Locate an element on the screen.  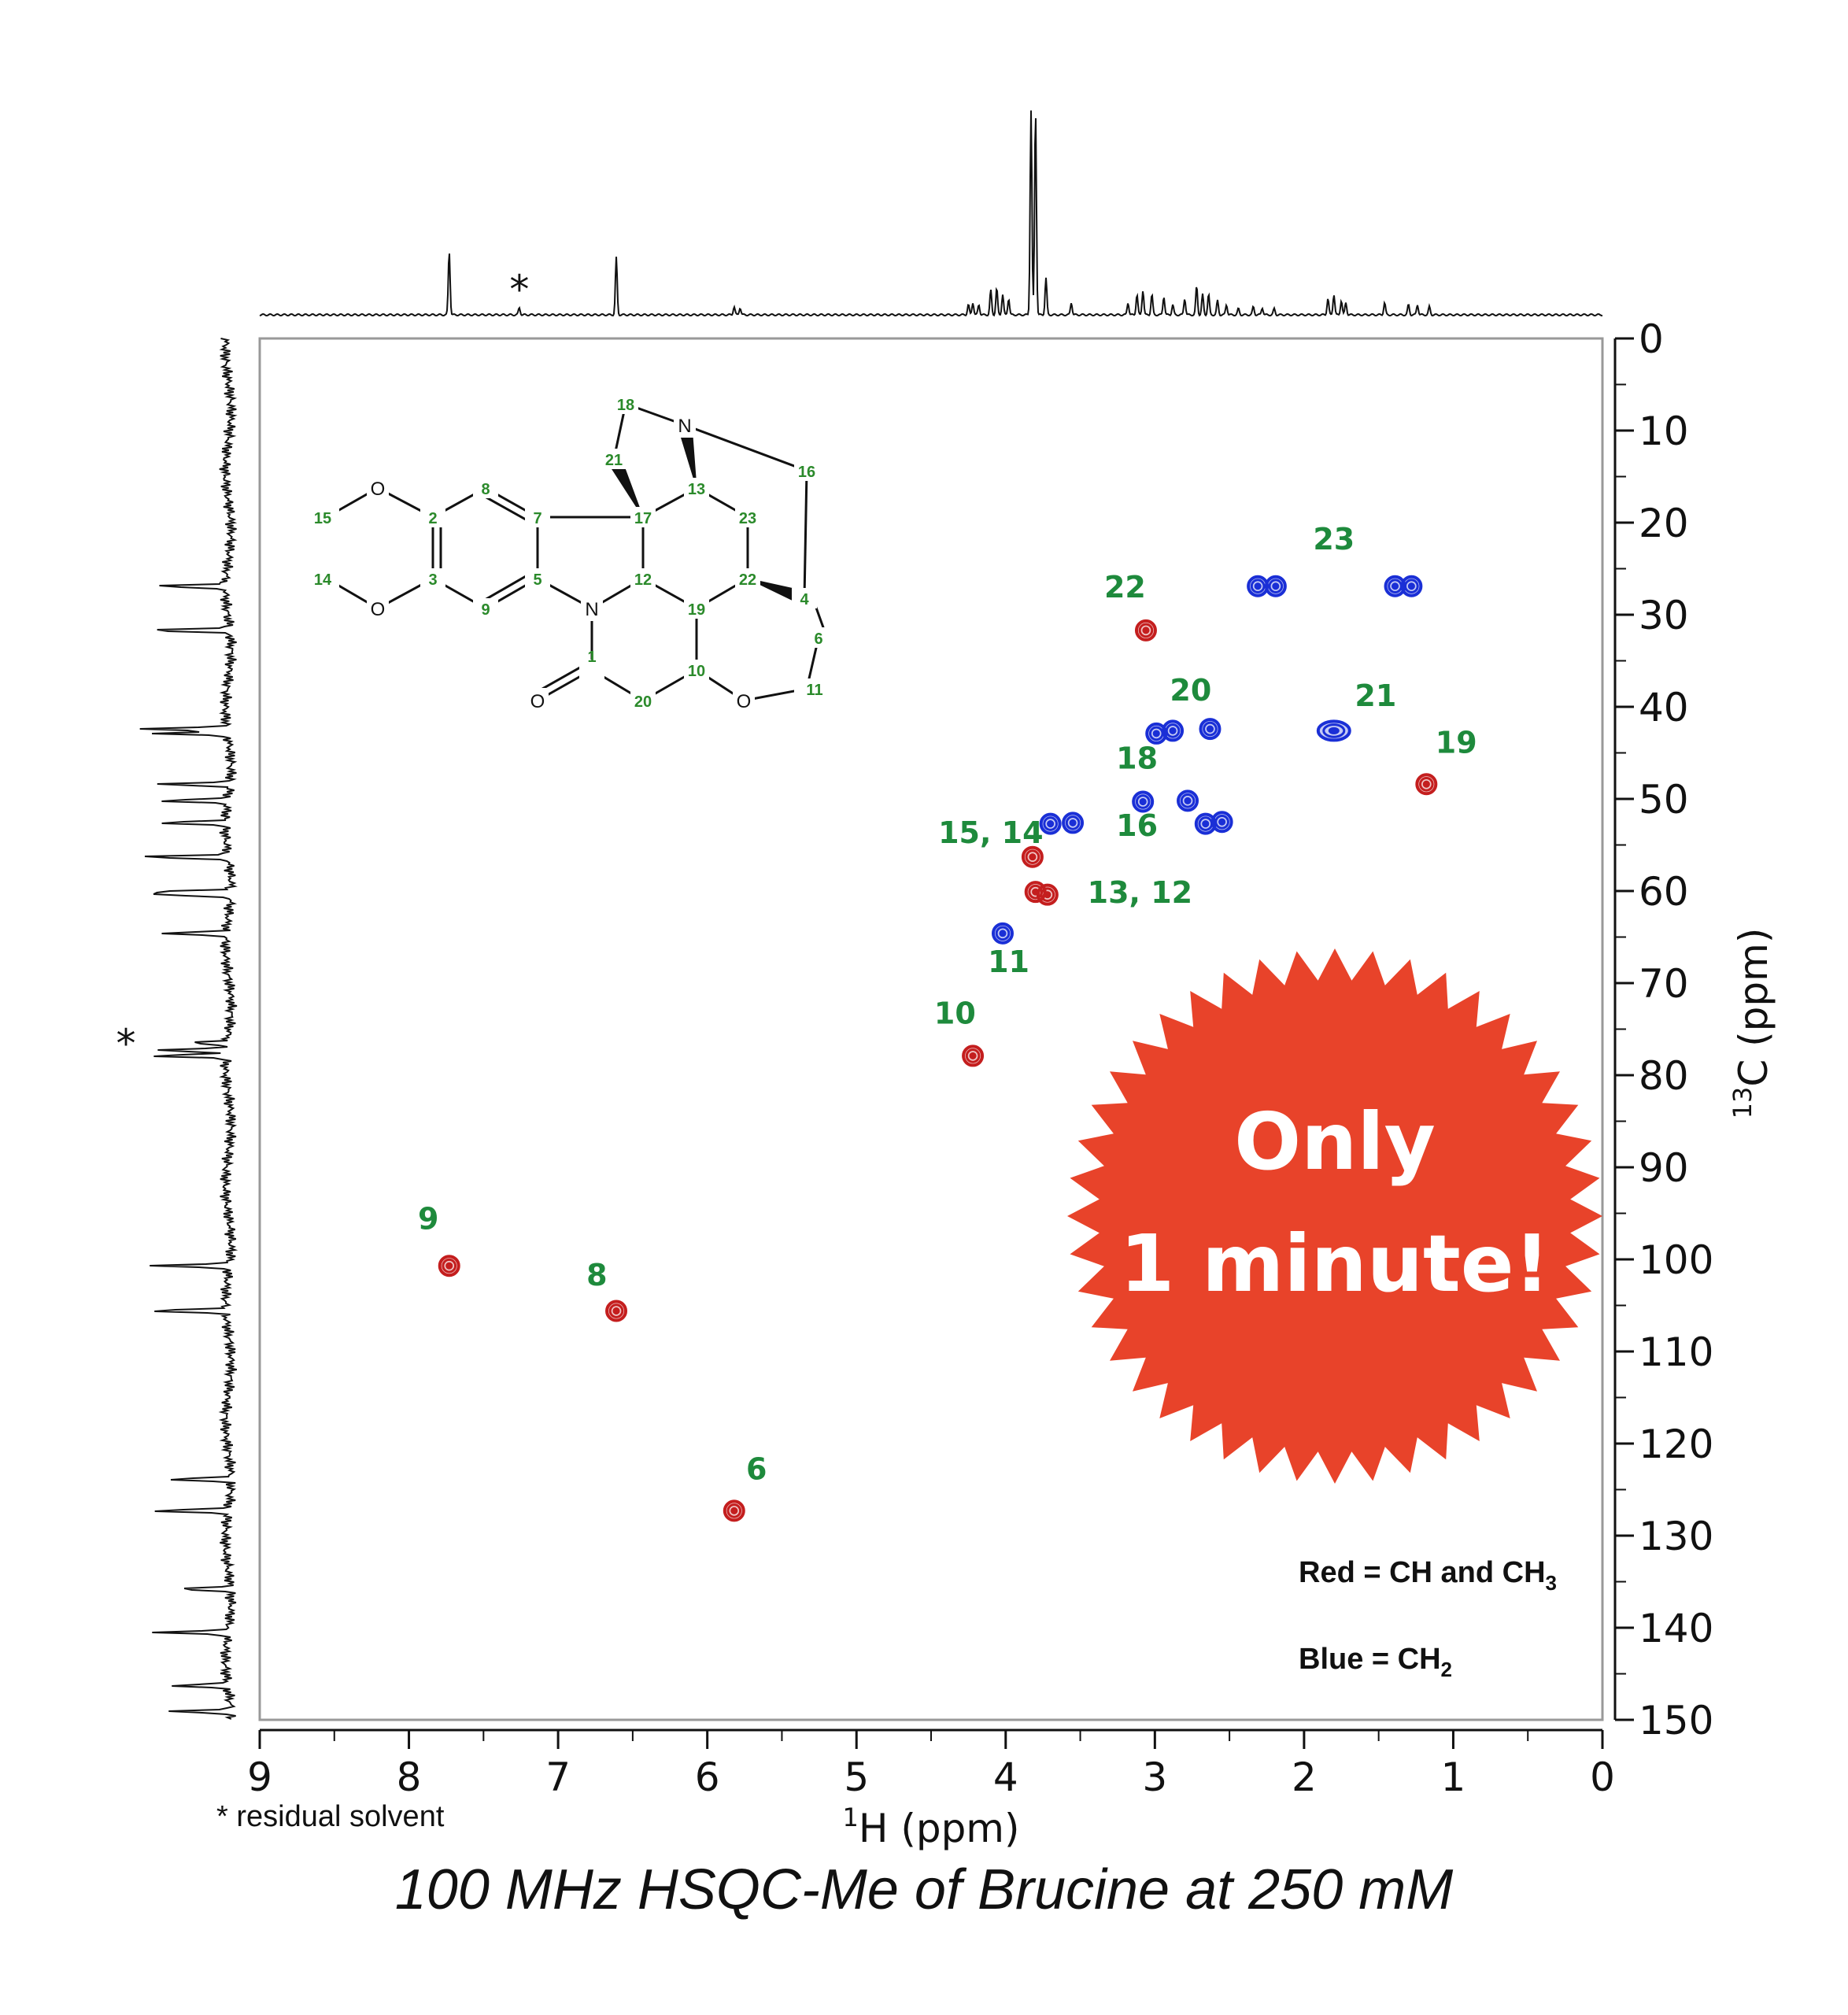
peak-label: 10 is located at coordinates (955, 1013).